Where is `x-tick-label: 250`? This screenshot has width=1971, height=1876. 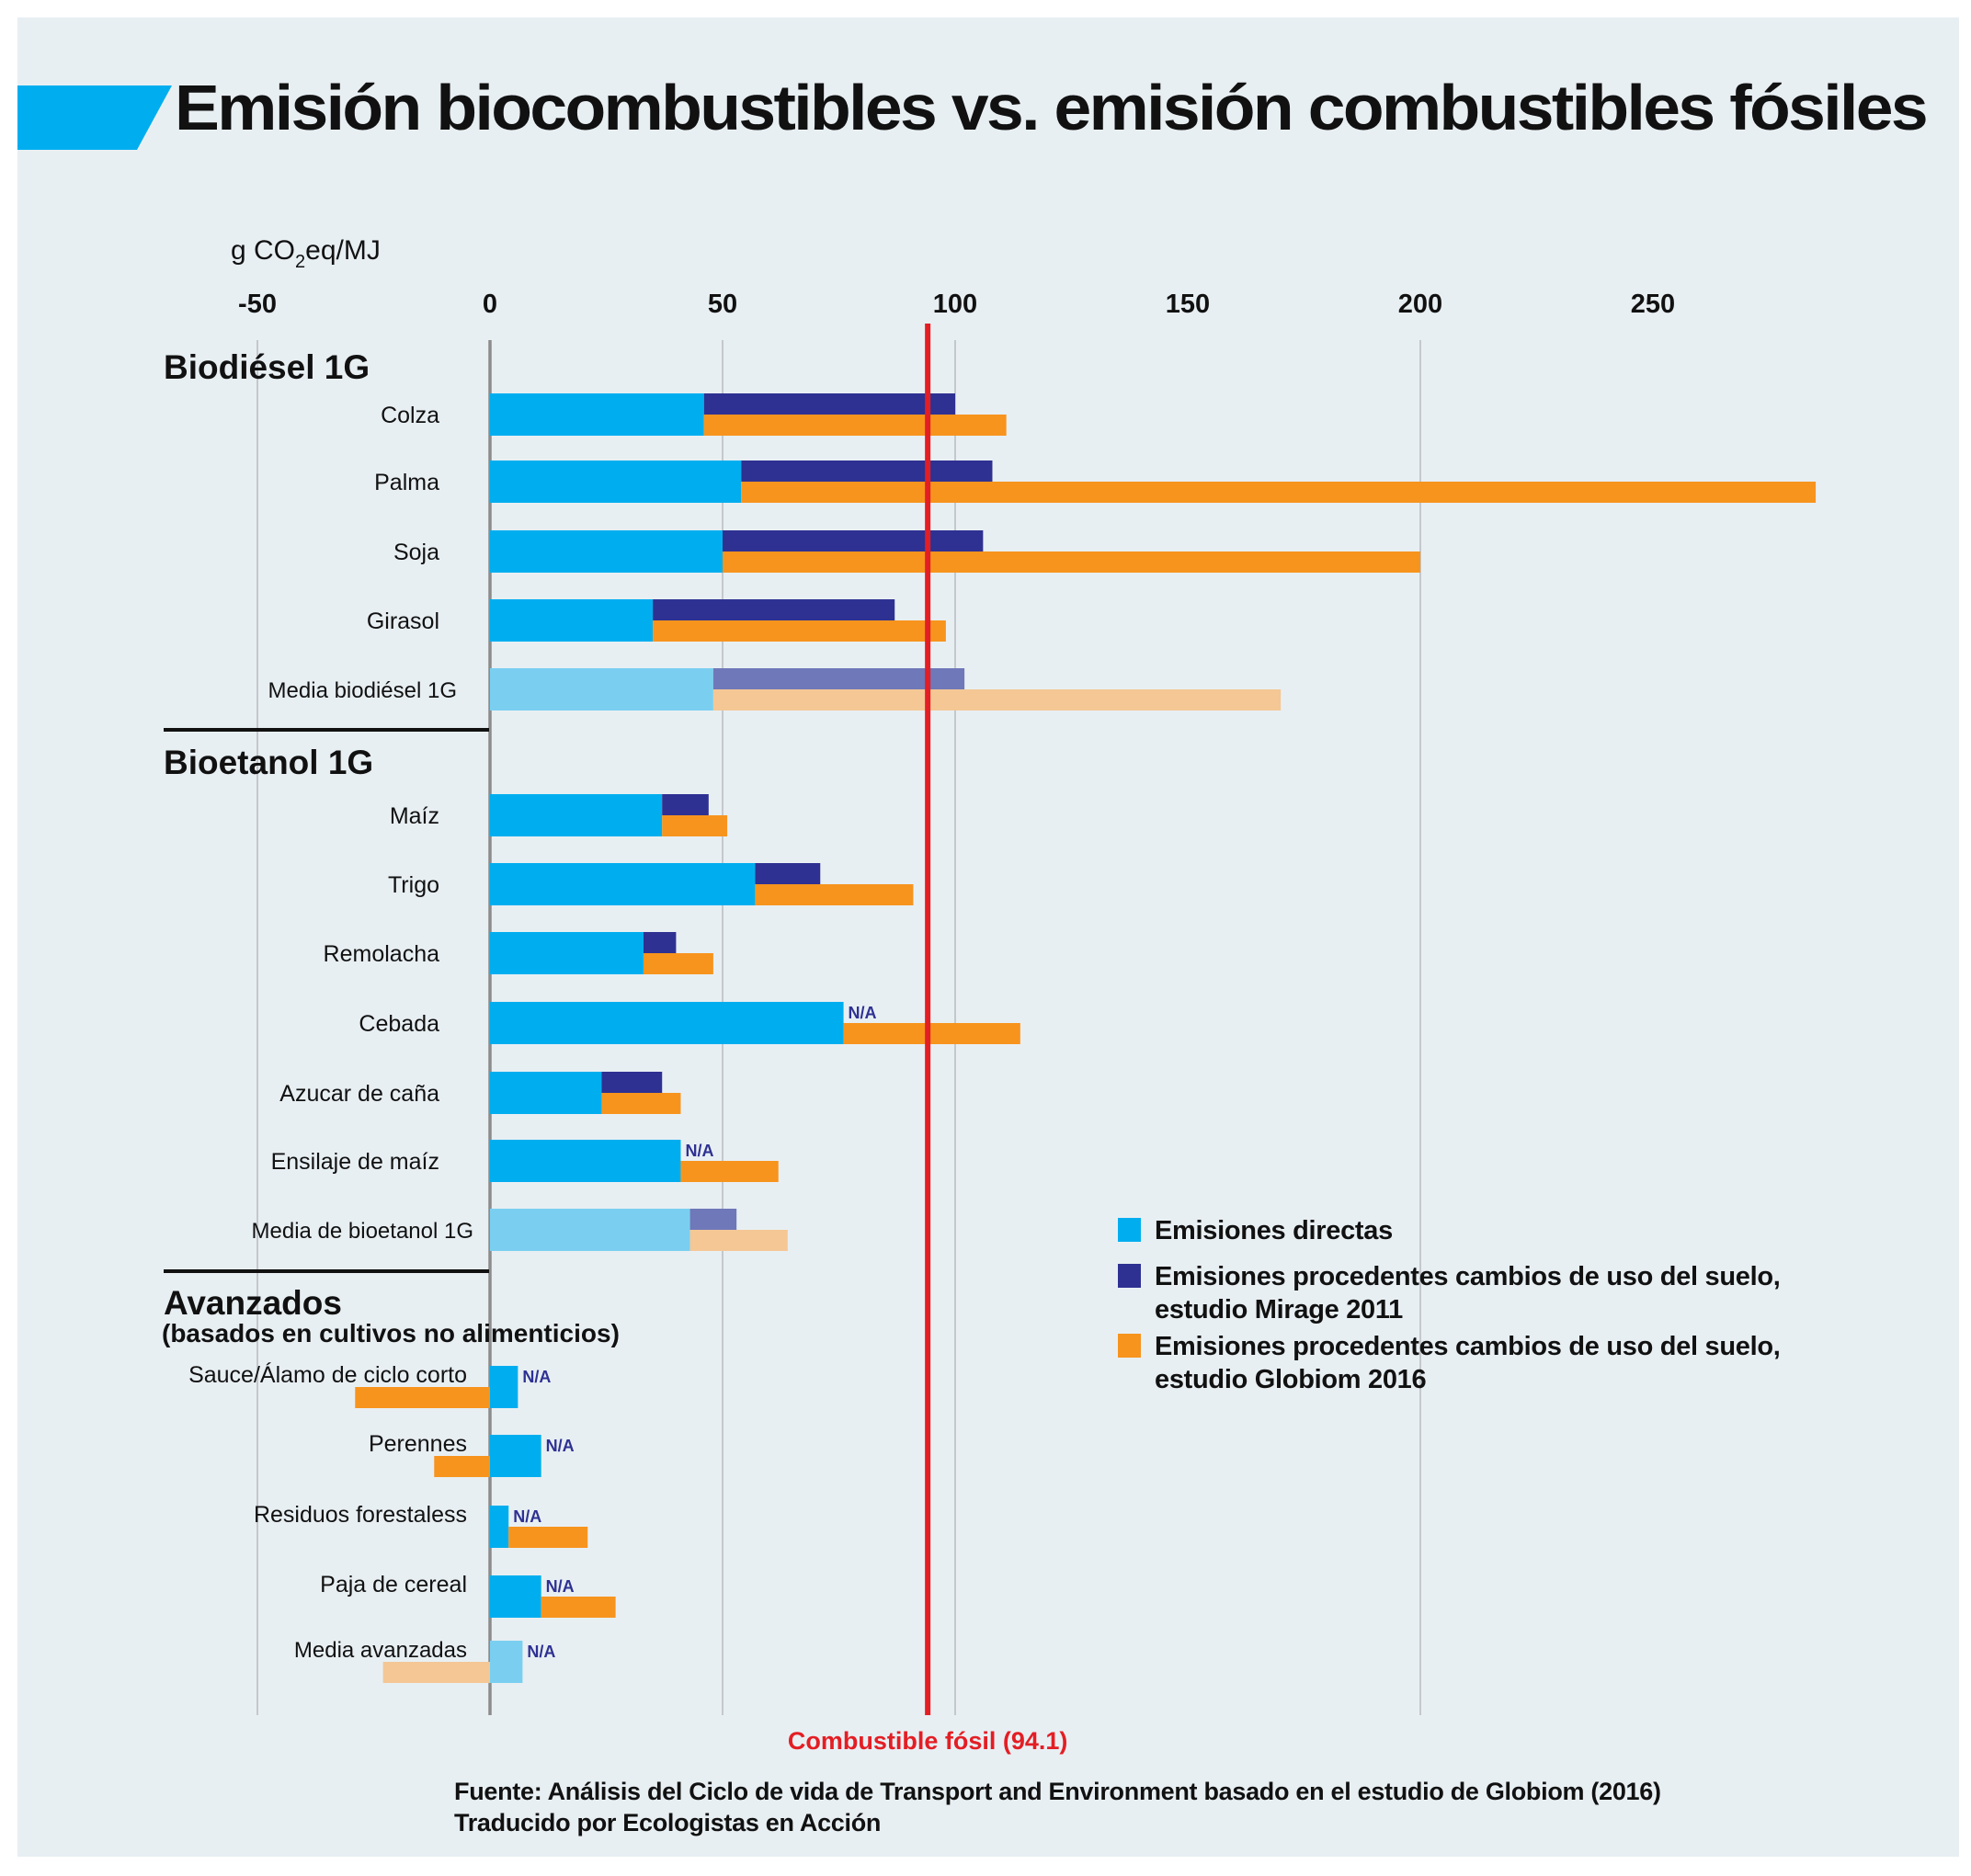 x-tick-label: 250 is located at coordinates (1653, 304).